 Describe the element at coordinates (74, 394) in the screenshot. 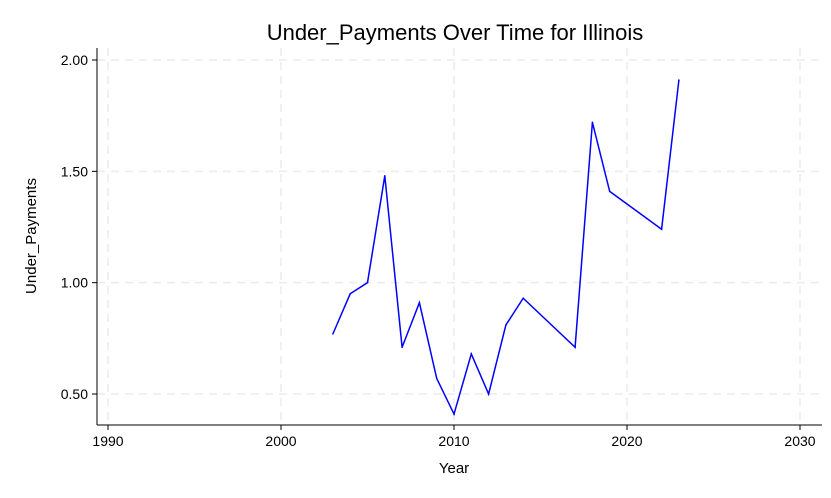

I see `y-tick-label: 0.50` at that location.